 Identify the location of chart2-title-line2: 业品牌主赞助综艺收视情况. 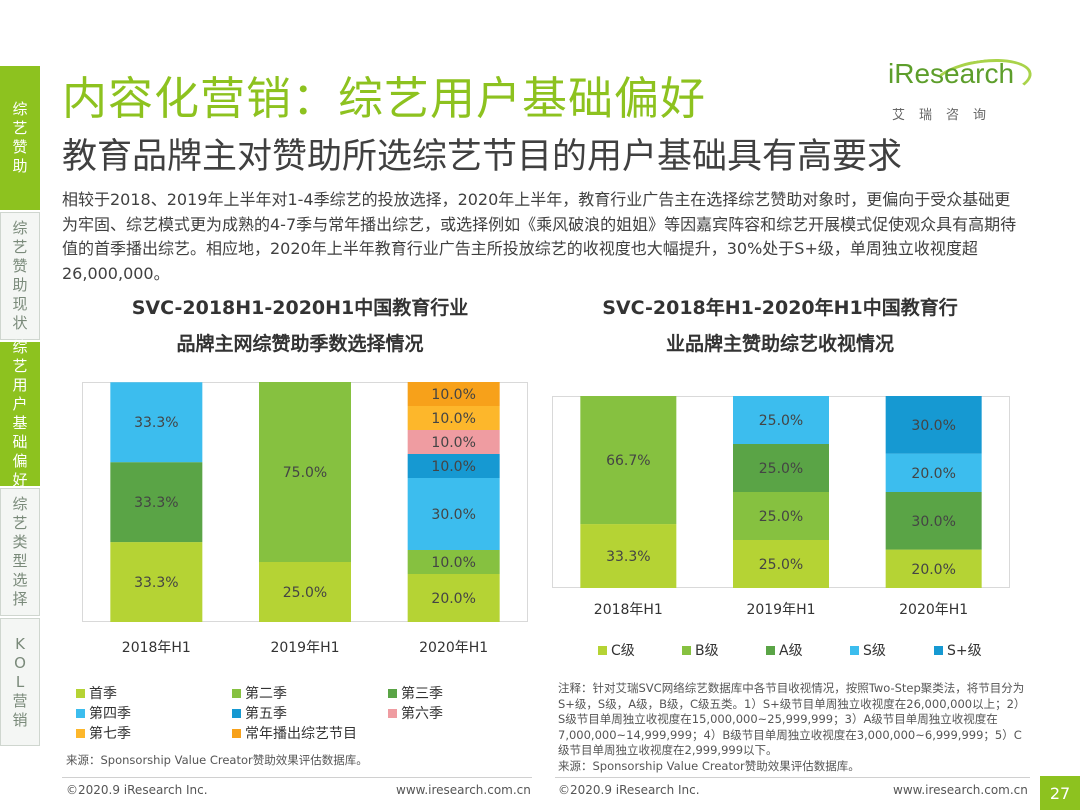
(779, 344).